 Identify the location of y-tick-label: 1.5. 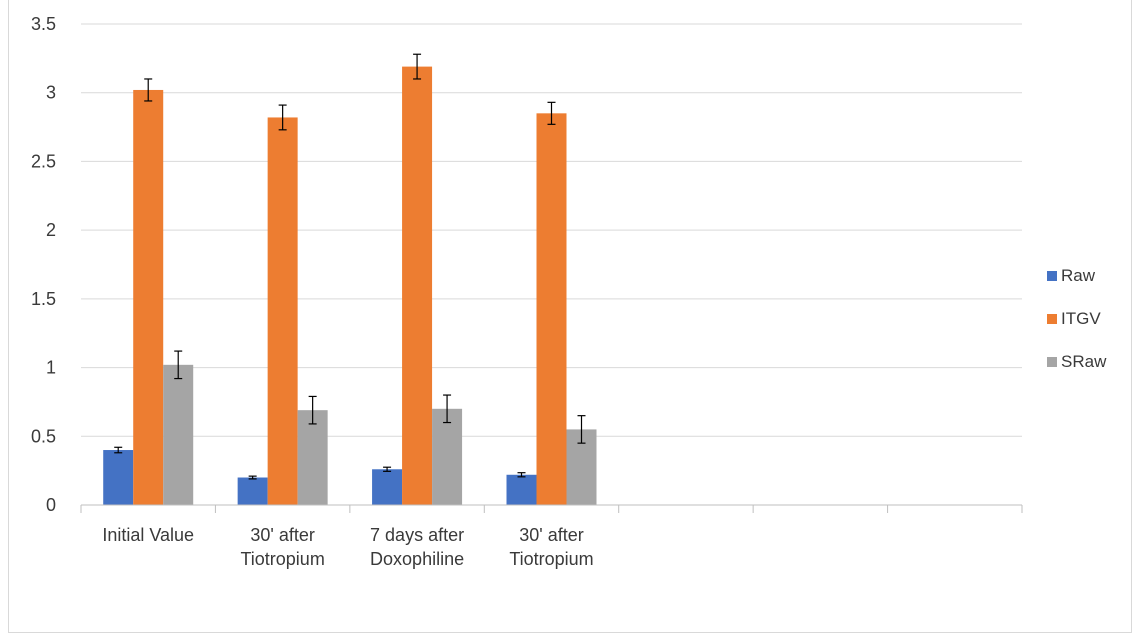
(43, 299).